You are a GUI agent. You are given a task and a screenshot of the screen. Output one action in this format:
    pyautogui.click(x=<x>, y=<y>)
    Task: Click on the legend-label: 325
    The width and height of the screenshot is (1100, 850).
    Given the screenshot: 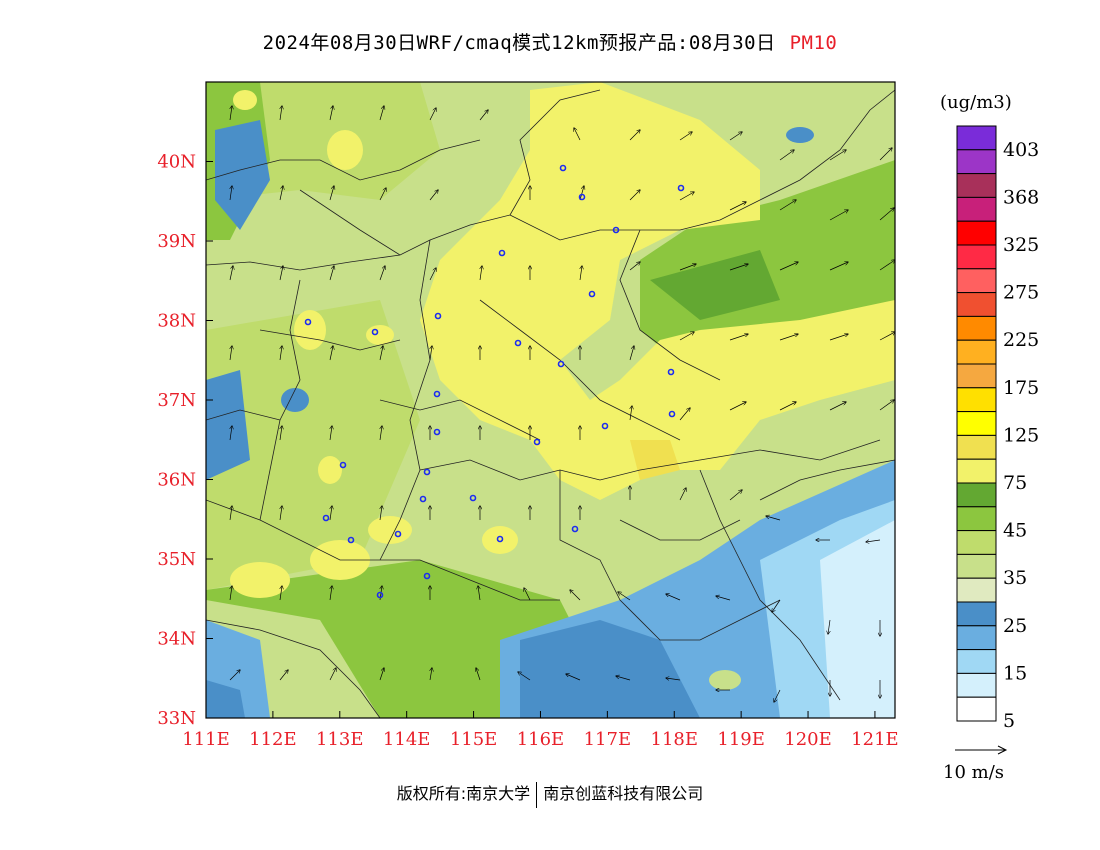 What is the action you would take?
    pyautogui.click(x=1021, y=245)
    